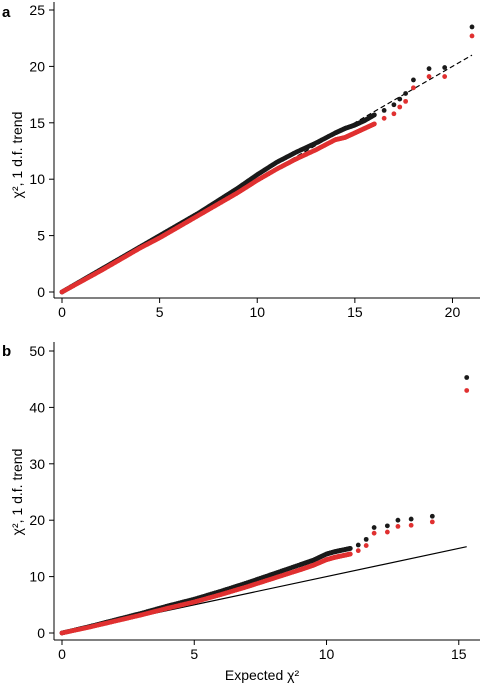 This screenshot has height=685, width=484. I want to click on y-tick-label: 40, so click(37, 407).